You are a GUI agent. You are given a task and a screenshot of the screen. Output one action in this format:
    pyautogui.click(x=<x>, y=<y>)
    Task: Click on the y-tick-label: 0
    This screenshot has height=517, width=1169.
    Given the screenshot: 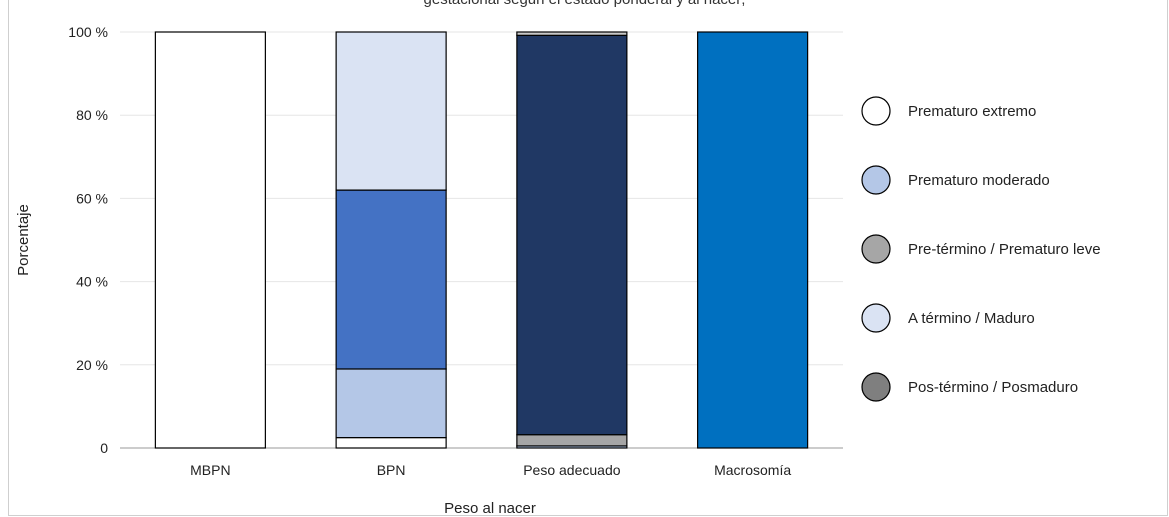 What is the action you would take?
    pyautogui.click(x=104, y=448)
    